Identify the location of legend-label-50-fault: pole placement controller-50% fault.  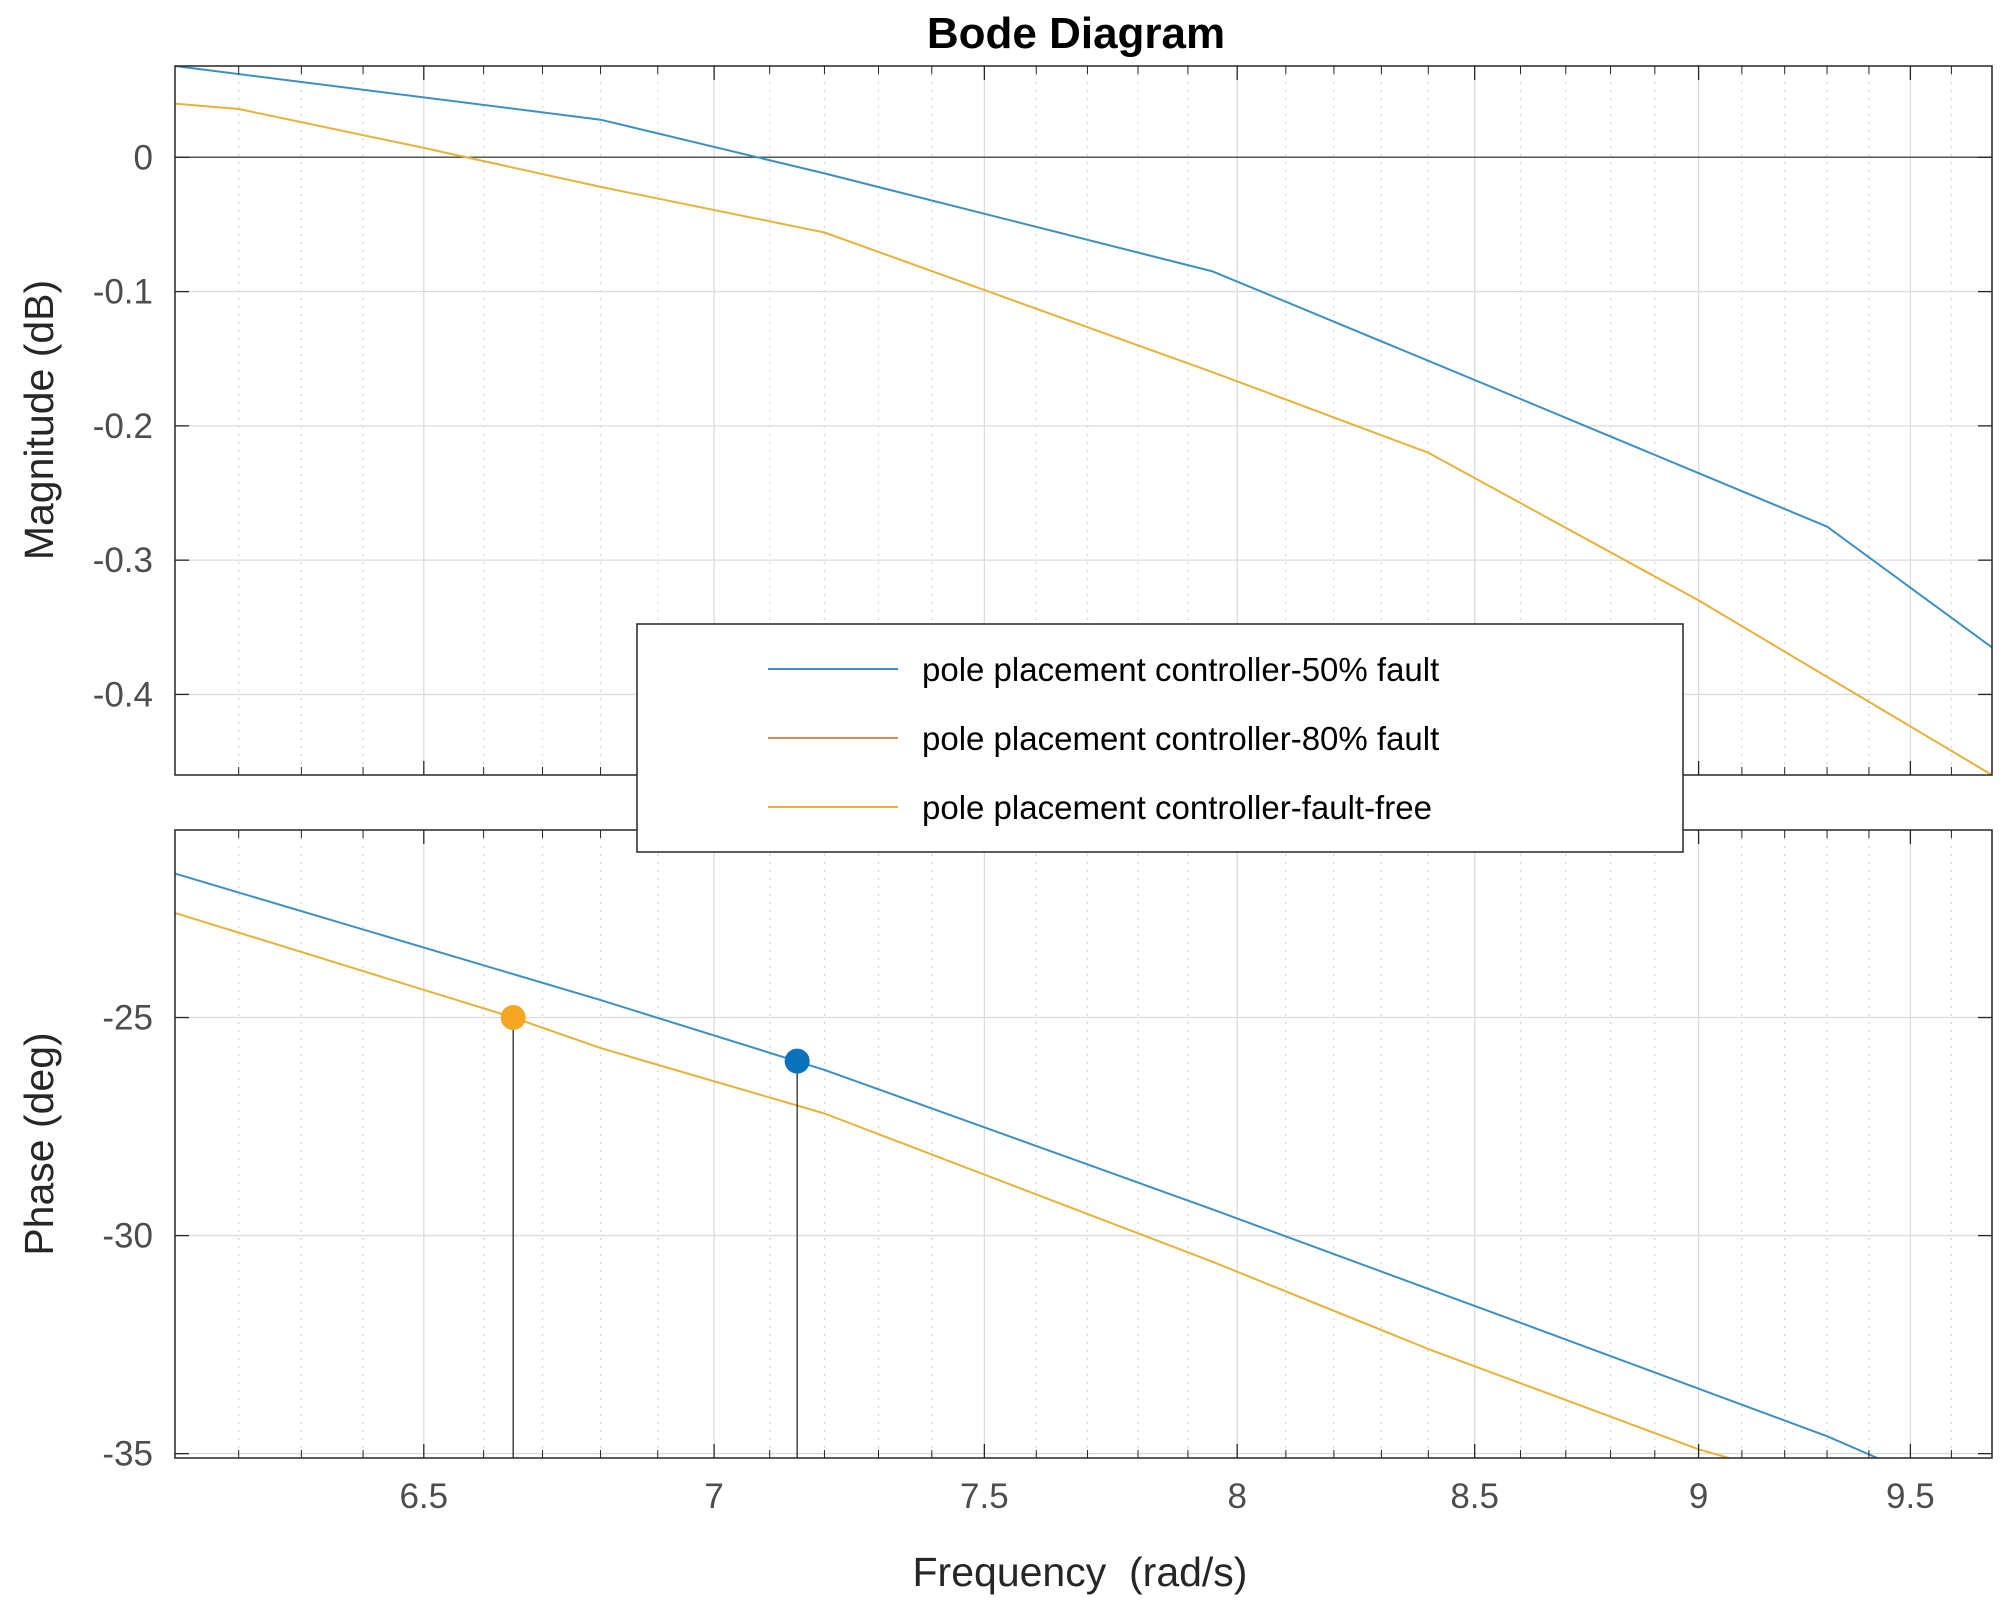
(1180, 669).